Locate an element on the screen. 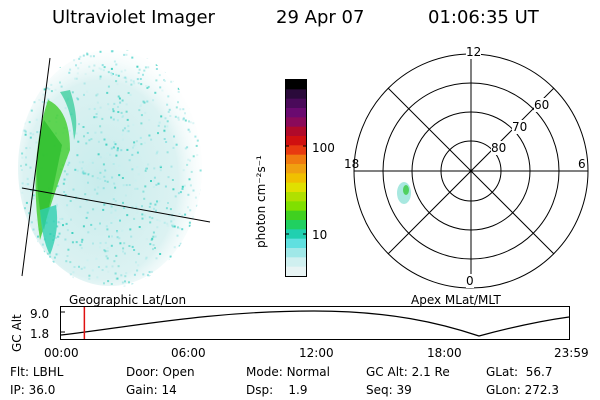 The image size is (600, 400). timeline-right-title: Apex MLat/MLT is located at coordinates (456, 300).